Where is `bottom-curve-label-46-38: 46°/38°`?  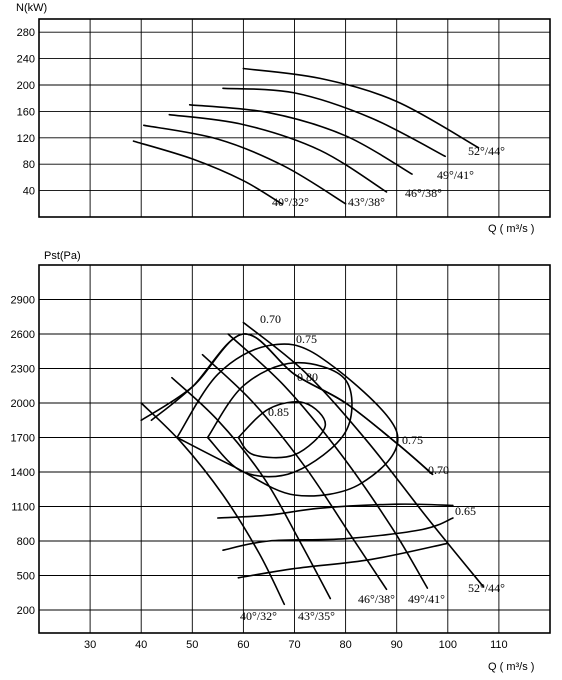
bottom-curve-label-46-38: 46°/38° is located at coordinates (376, 599).